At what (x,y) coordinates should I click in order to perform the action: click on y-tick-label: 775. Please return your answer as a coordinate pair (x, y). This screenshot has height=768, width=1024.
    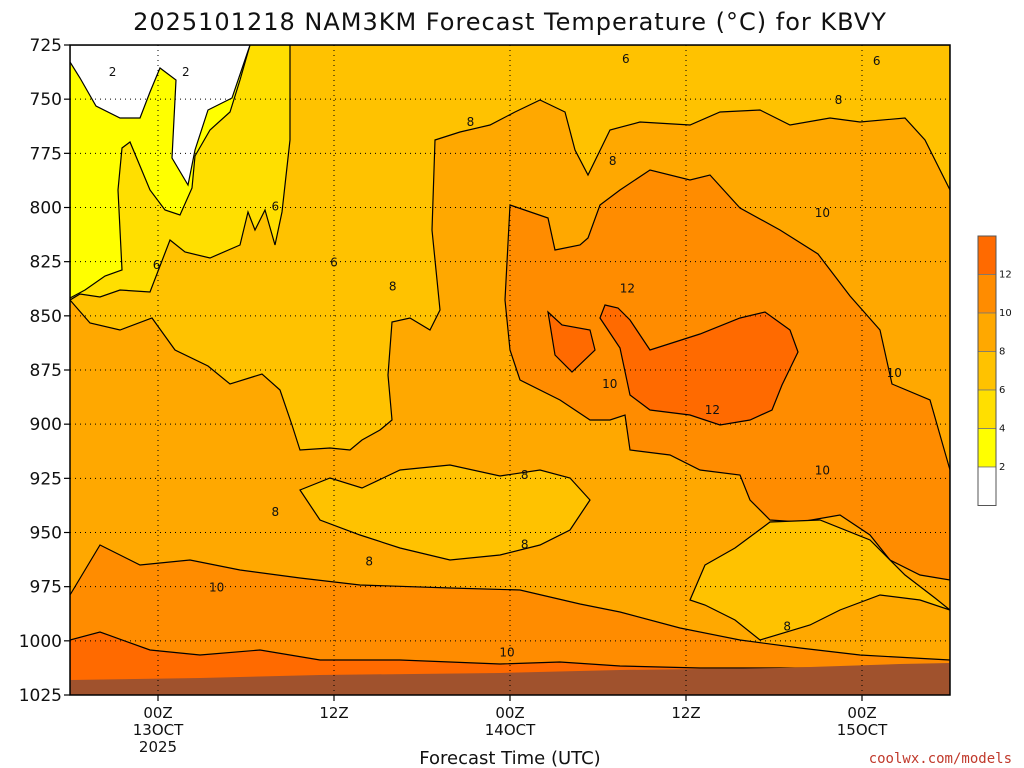
    Looking at the image, I should click on (46, 154).